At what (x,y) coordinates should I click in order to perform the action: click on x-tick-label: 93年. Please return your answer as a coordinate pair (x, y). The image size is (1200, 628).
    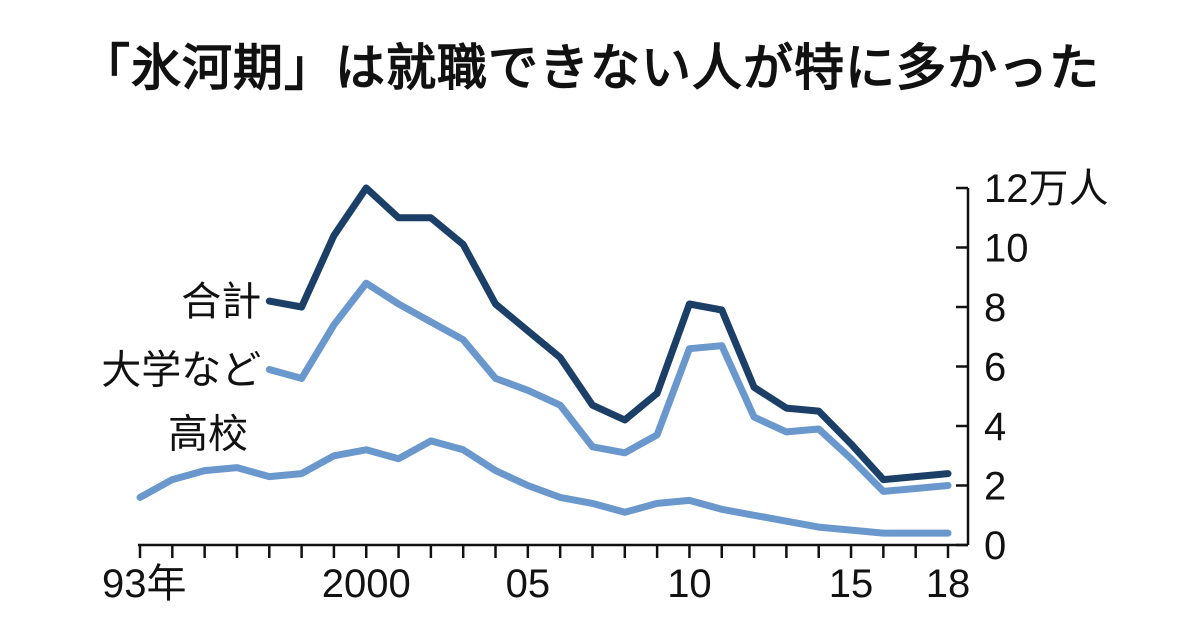
    Looking at the image, I should click on (144, 584).